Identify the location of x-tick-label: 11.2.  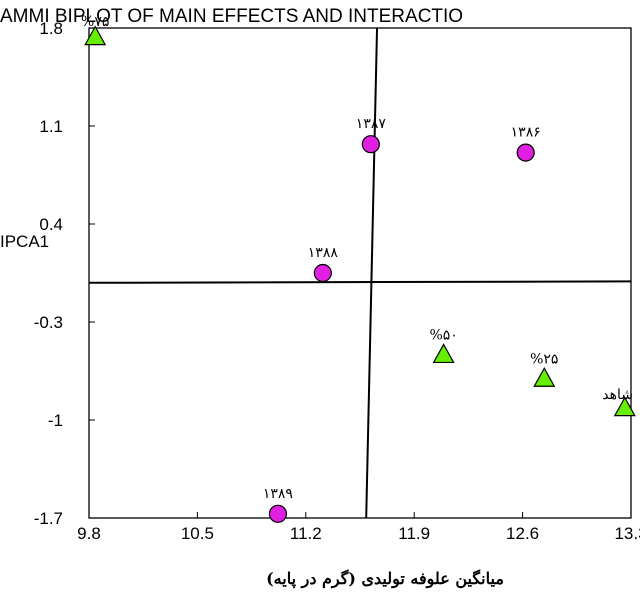
(306, 533).